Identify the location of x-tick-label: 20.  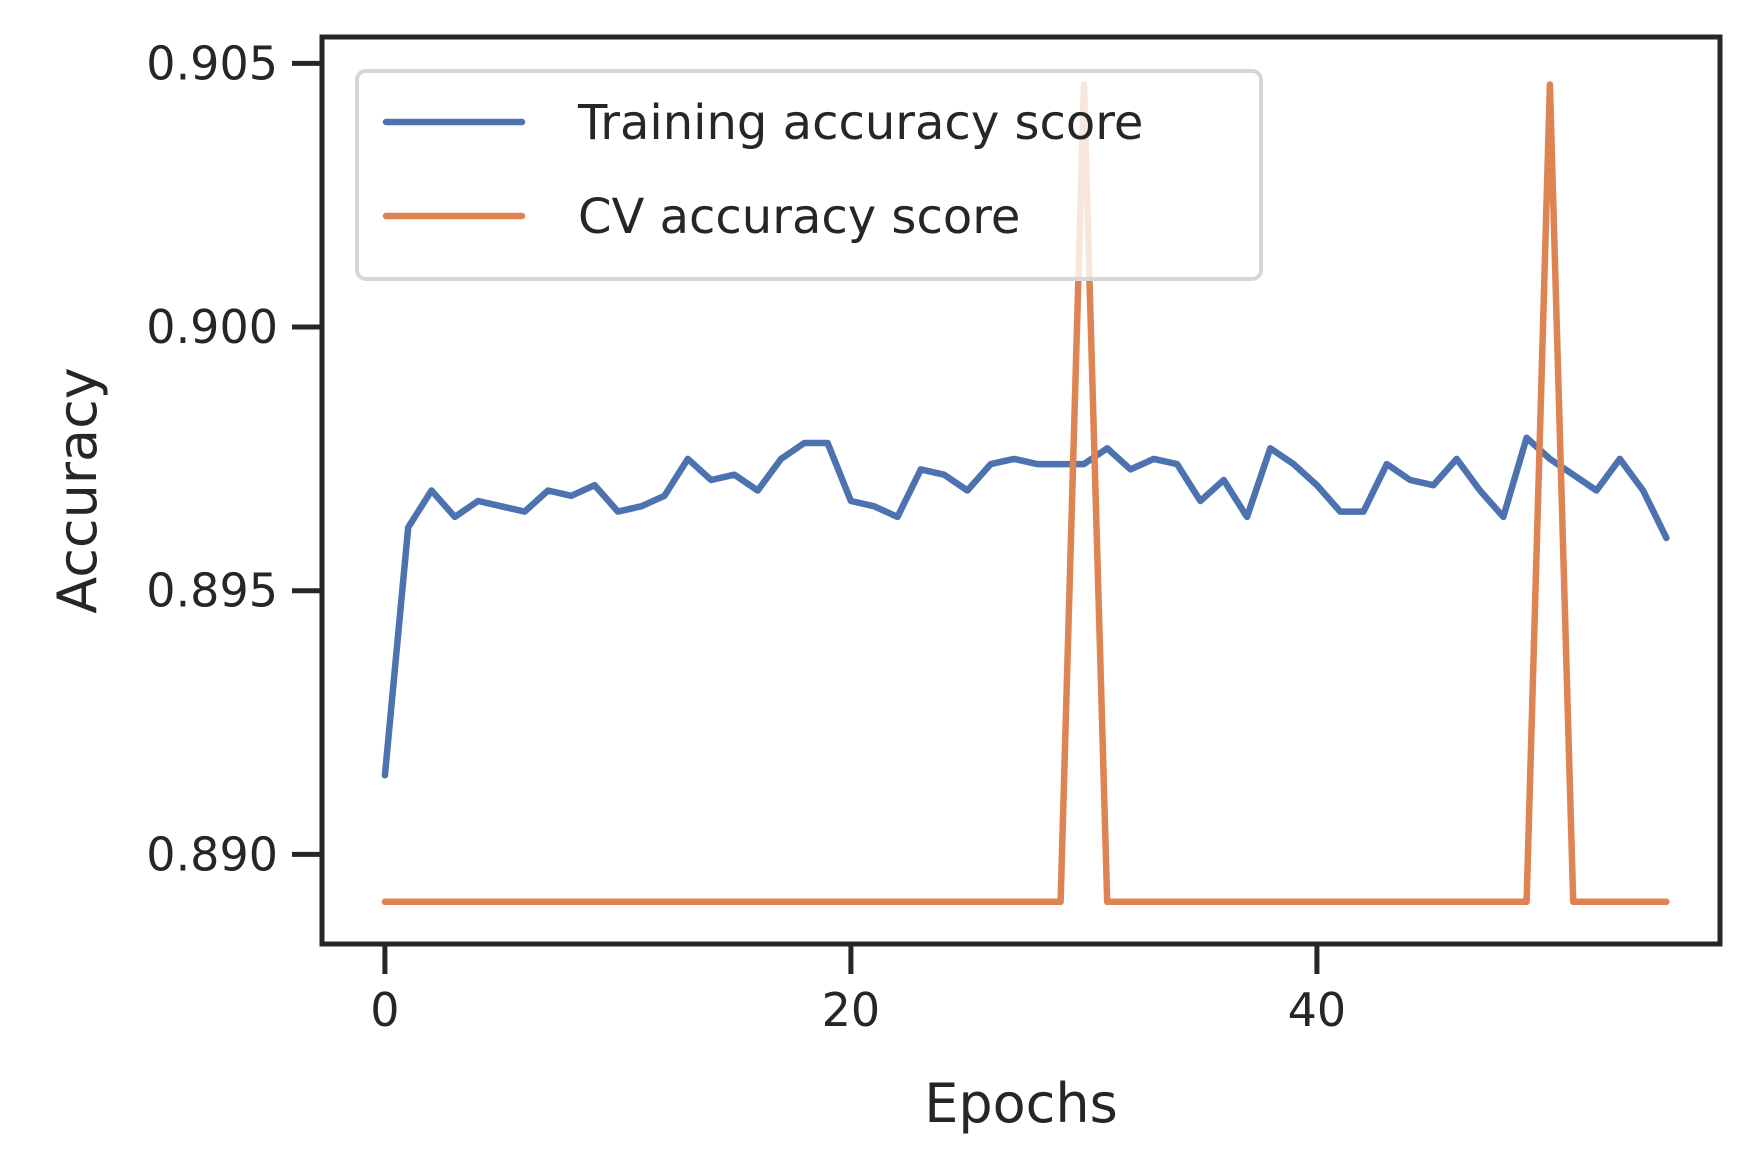
(851, 1010).